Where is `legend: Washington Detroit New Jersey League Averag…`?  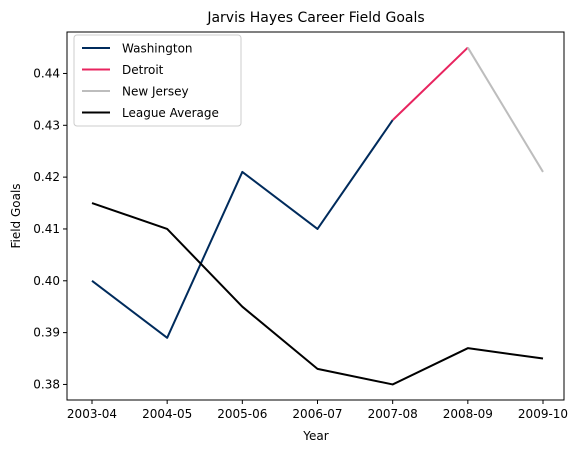 legend: Washington Detroit New Jersey League Averag… is located at coordinates (157, 80).